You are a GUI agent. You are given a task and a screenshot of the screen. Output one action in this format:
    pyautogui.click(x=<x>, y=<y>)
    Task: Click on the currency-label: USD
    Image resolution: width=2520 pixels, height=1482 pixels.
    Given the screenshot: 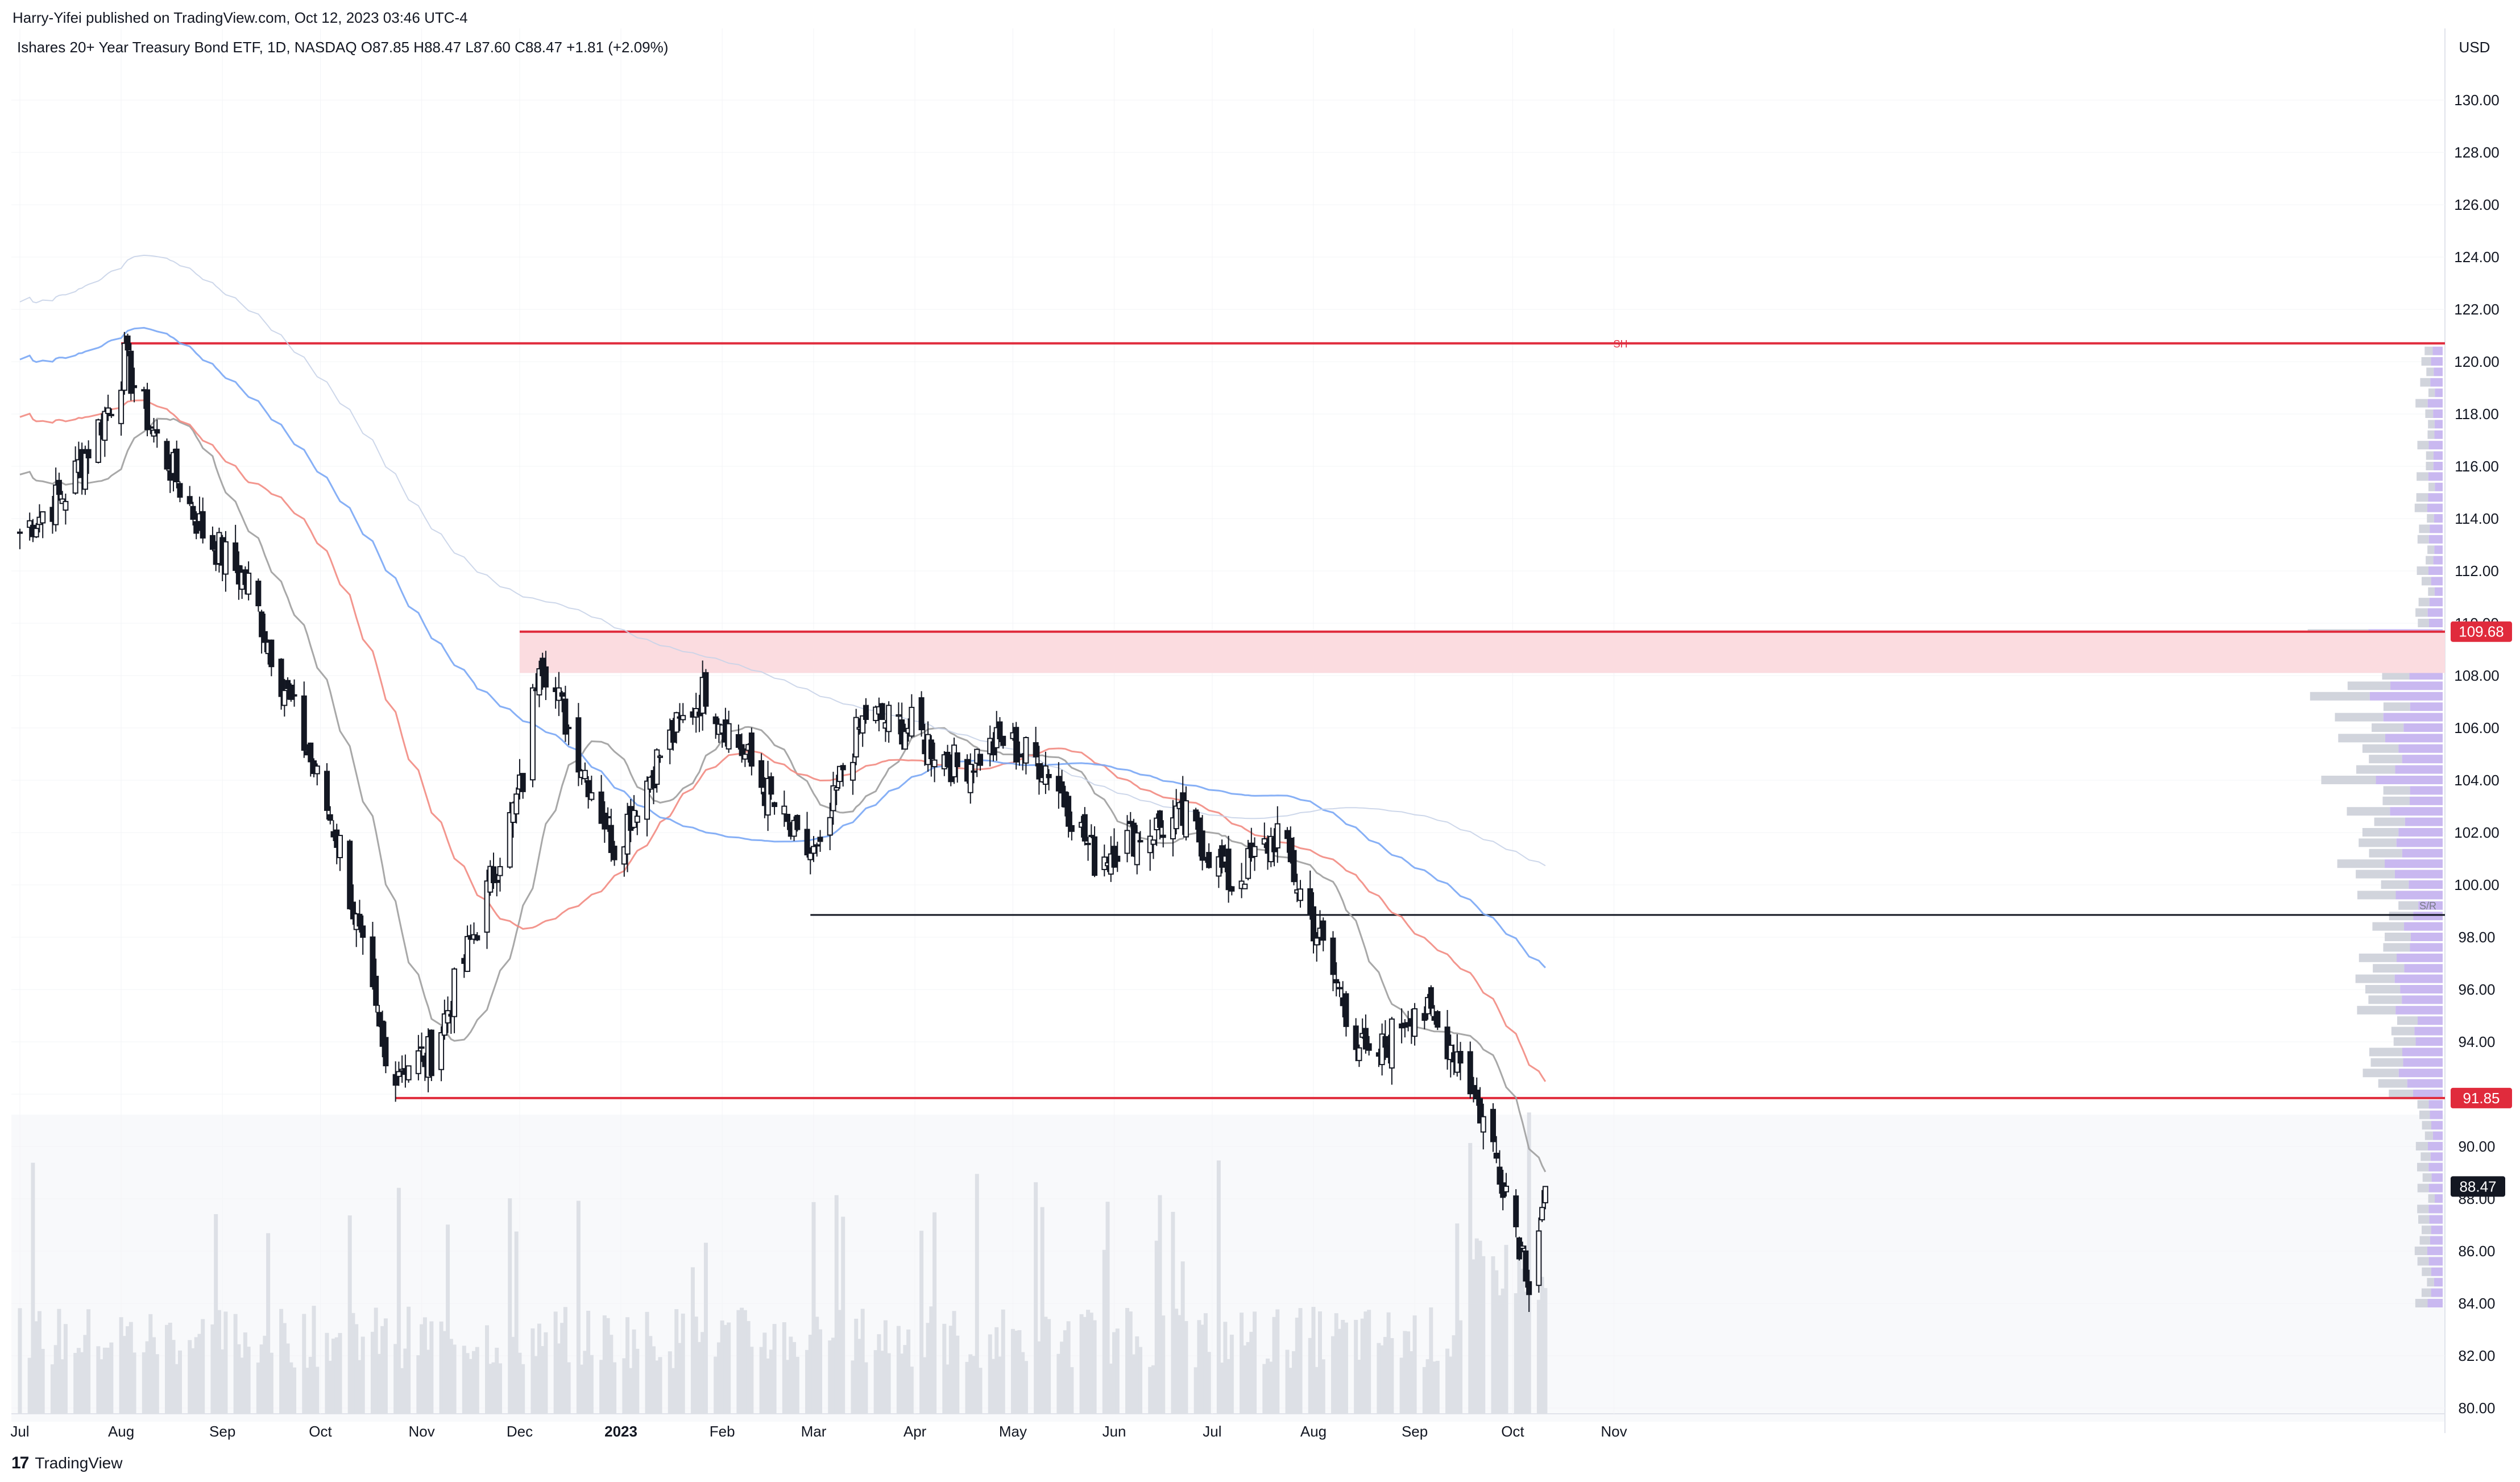 What is the action you would take?
    pyautogui.click(x=2474, y=47)
    